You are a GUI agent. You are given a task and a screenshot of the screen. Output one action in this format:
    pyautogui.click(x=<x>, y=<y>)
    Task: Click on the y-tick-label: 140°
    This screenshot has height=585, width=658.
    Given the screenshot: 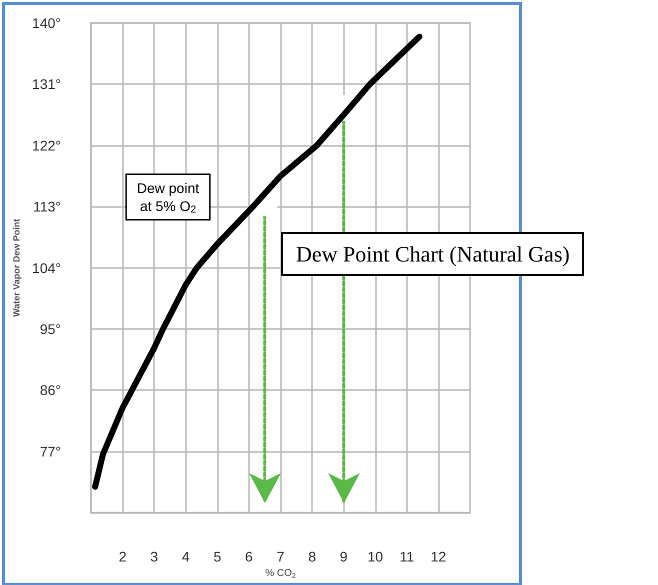 What is the action you would take?
    pyautogui.click(x=46, y=23)
    